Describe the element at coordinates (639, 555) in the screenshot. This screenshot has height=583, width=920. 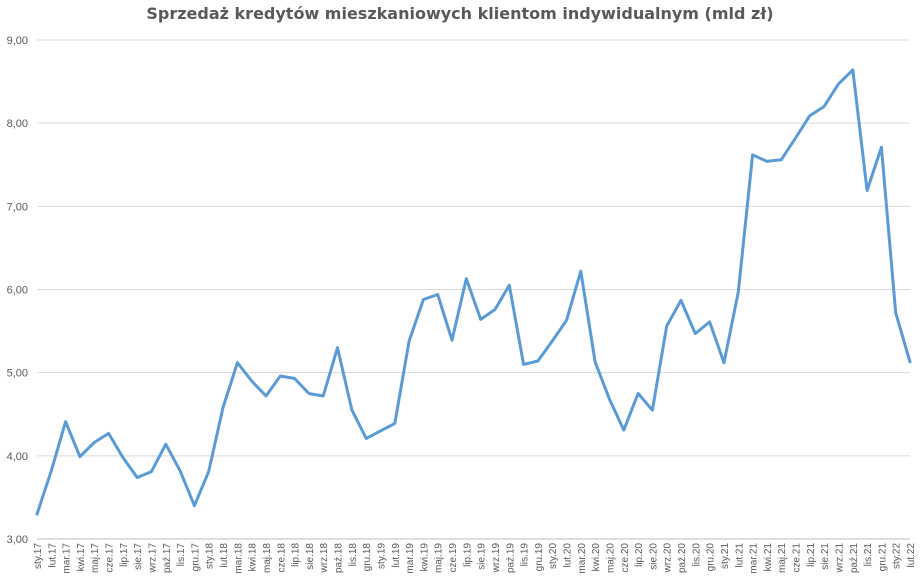
I see `x-tick-label: lip.20` at that location.